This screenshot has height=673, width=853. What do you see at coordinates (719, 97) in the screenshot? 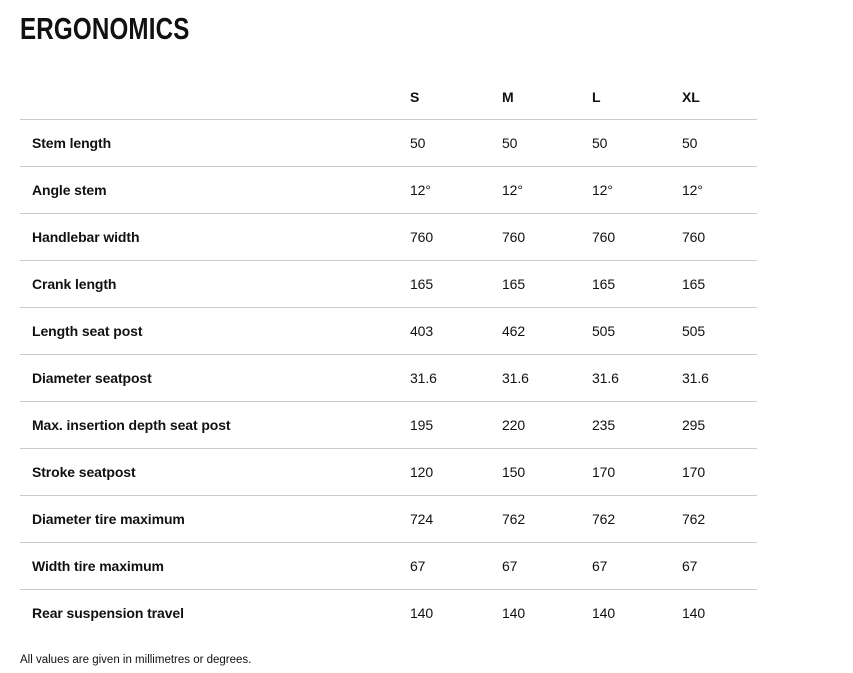
I see `column-header-xl: XL` at bounding box center [719, 97].